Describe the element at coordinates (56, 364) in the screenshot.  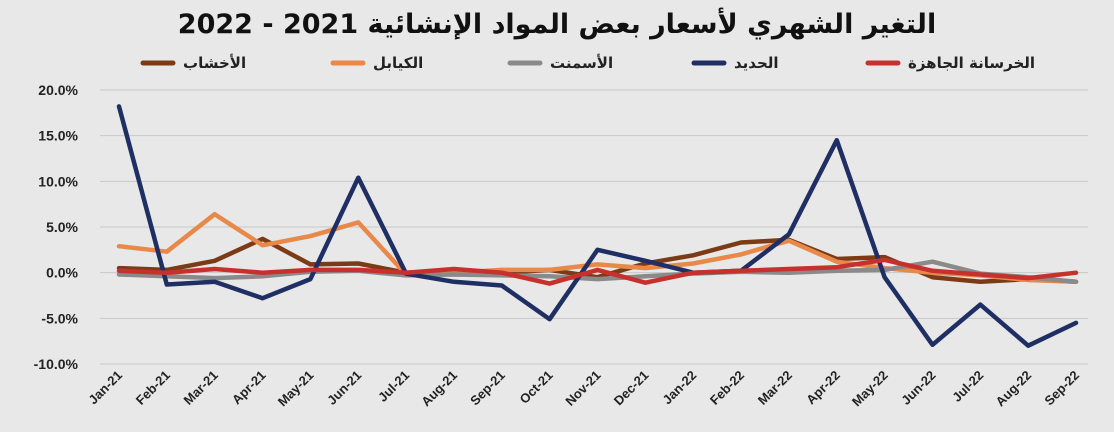
I see `y-tick-label: -10.0%` at that location.